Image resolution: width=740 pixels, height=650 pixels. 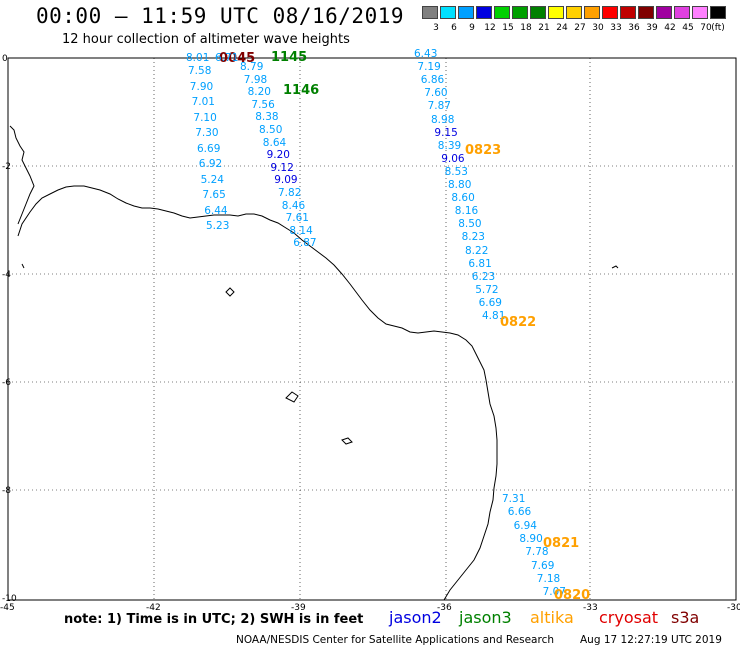 What do you see at coordinates (485, 617) in the screenshot?
I see `satellite-key-jason3: jason3` at bounding box center [485, 617].